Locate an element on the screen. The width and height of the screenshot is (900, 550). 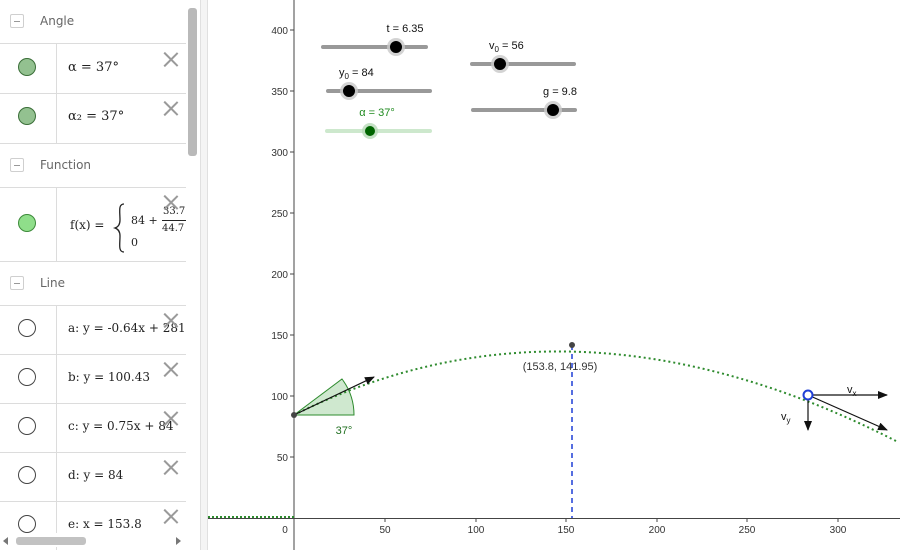
slider-y0: y0 = 84 is located at coordinates (379, 83).